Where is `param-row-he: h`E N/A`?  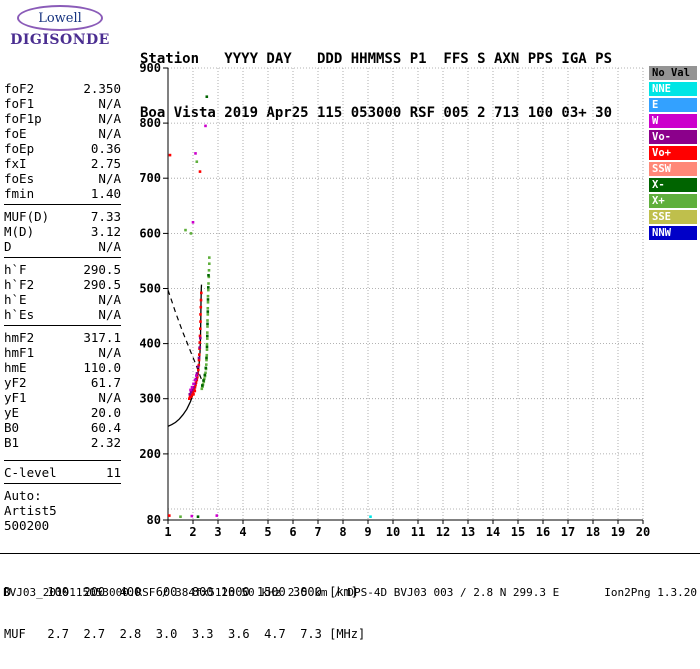
param-row-he: h`E N/A is located at coordinates (62, 299).